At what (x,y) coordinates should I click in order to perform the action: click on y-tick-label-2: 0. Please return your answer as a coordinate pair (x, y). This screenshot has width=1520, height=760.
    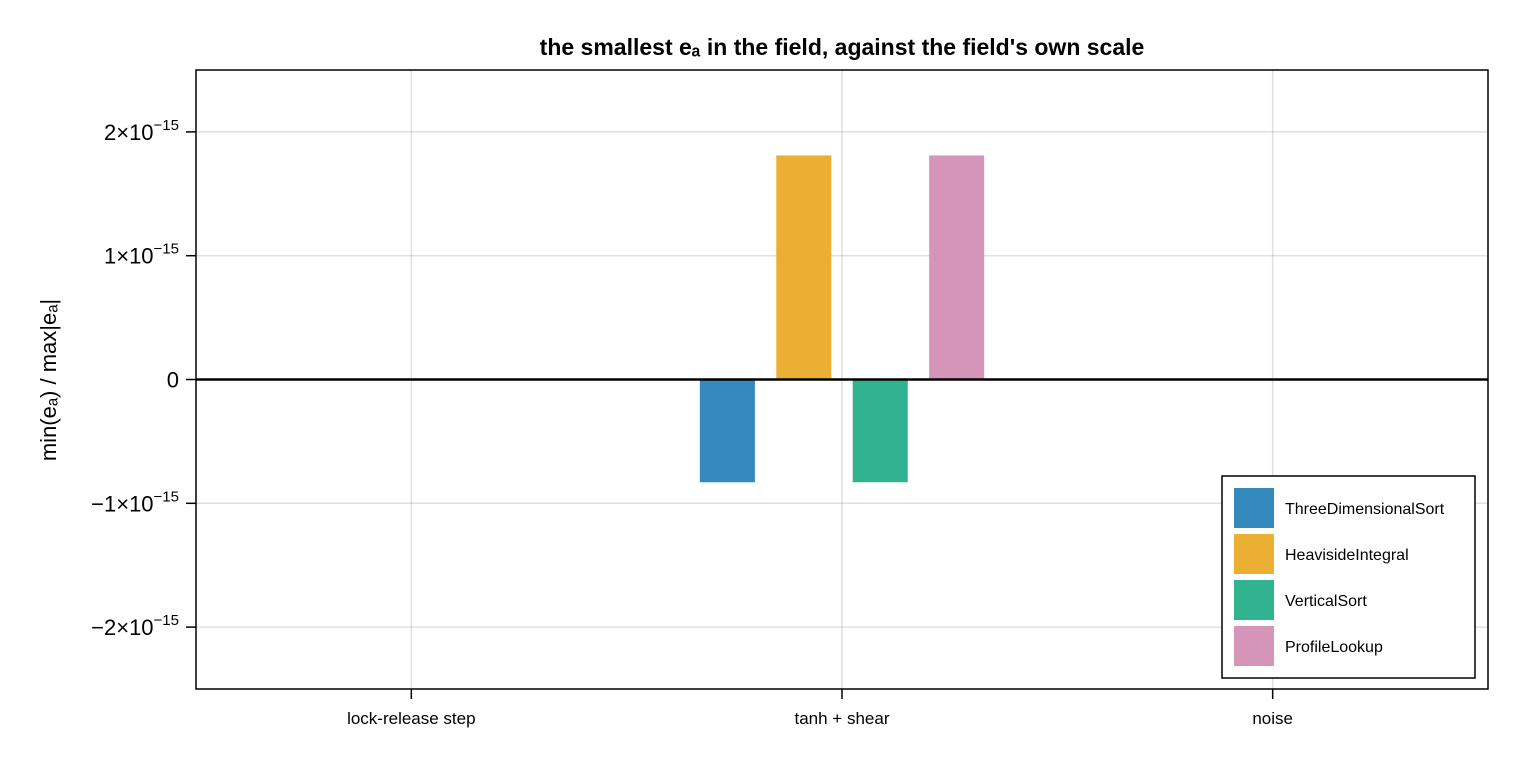
    Looking at the image, I should click on (173, 380).